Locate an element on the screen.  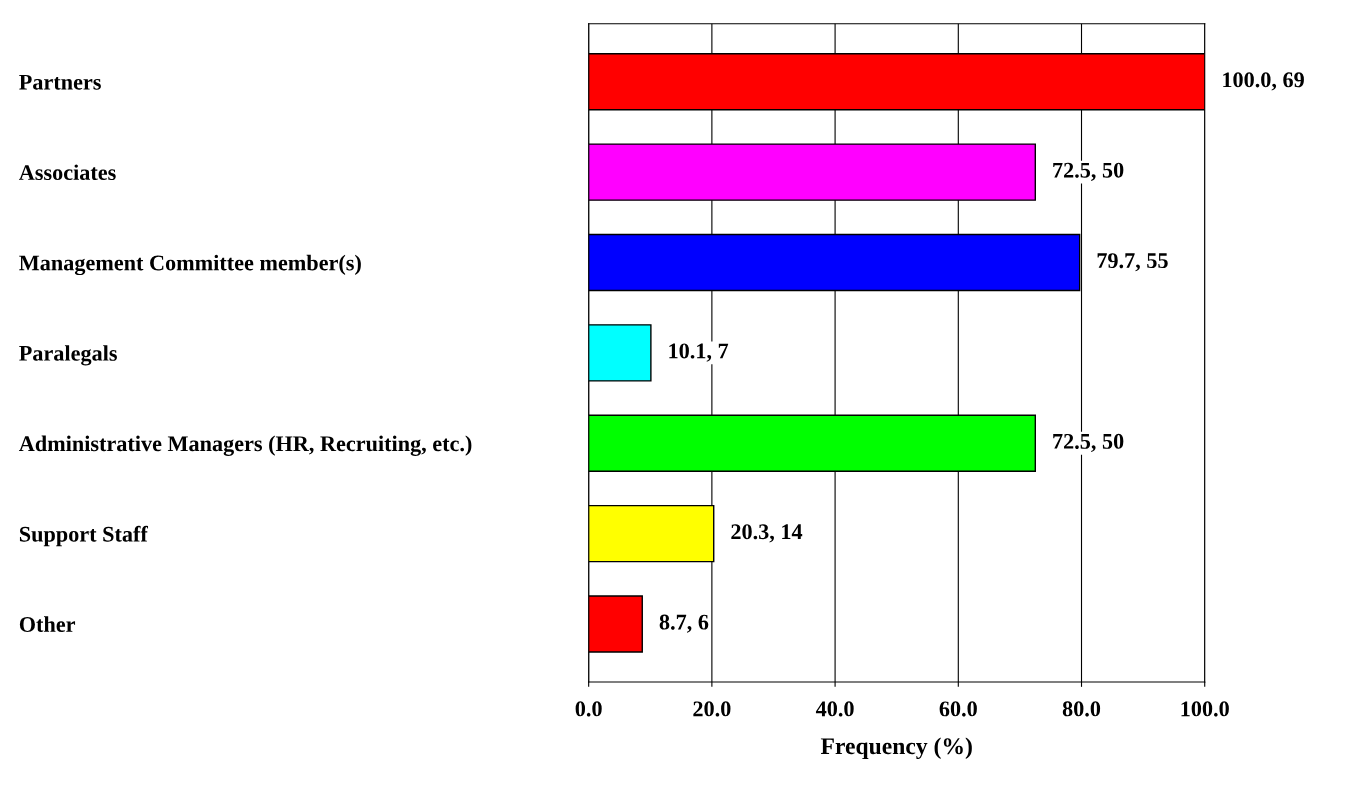
x-tick-label: 20.0 is located at coordinates (712, 709).